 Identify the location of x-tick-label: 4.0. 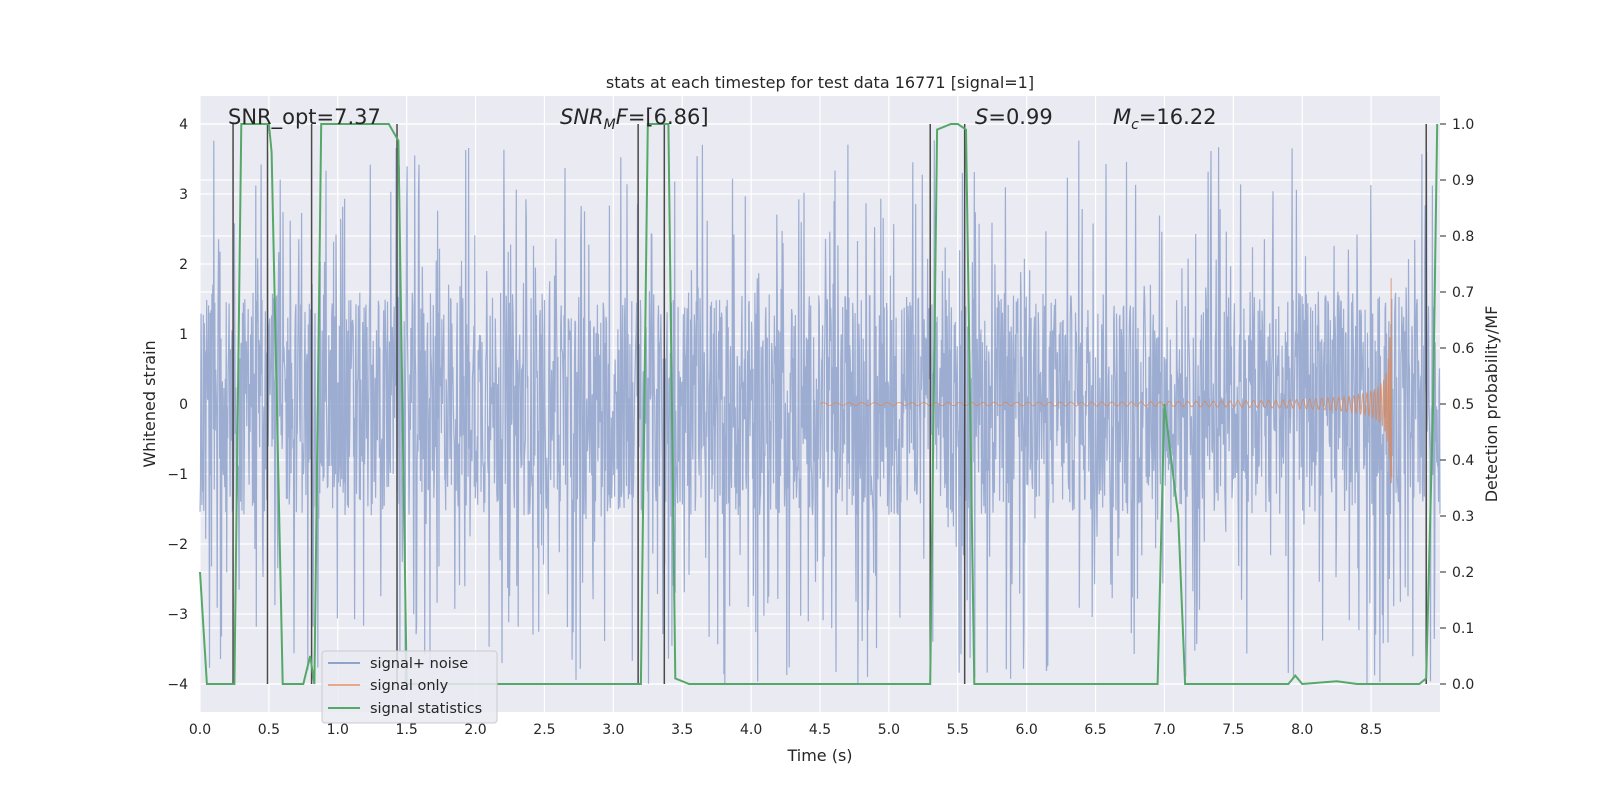
(751, 730).